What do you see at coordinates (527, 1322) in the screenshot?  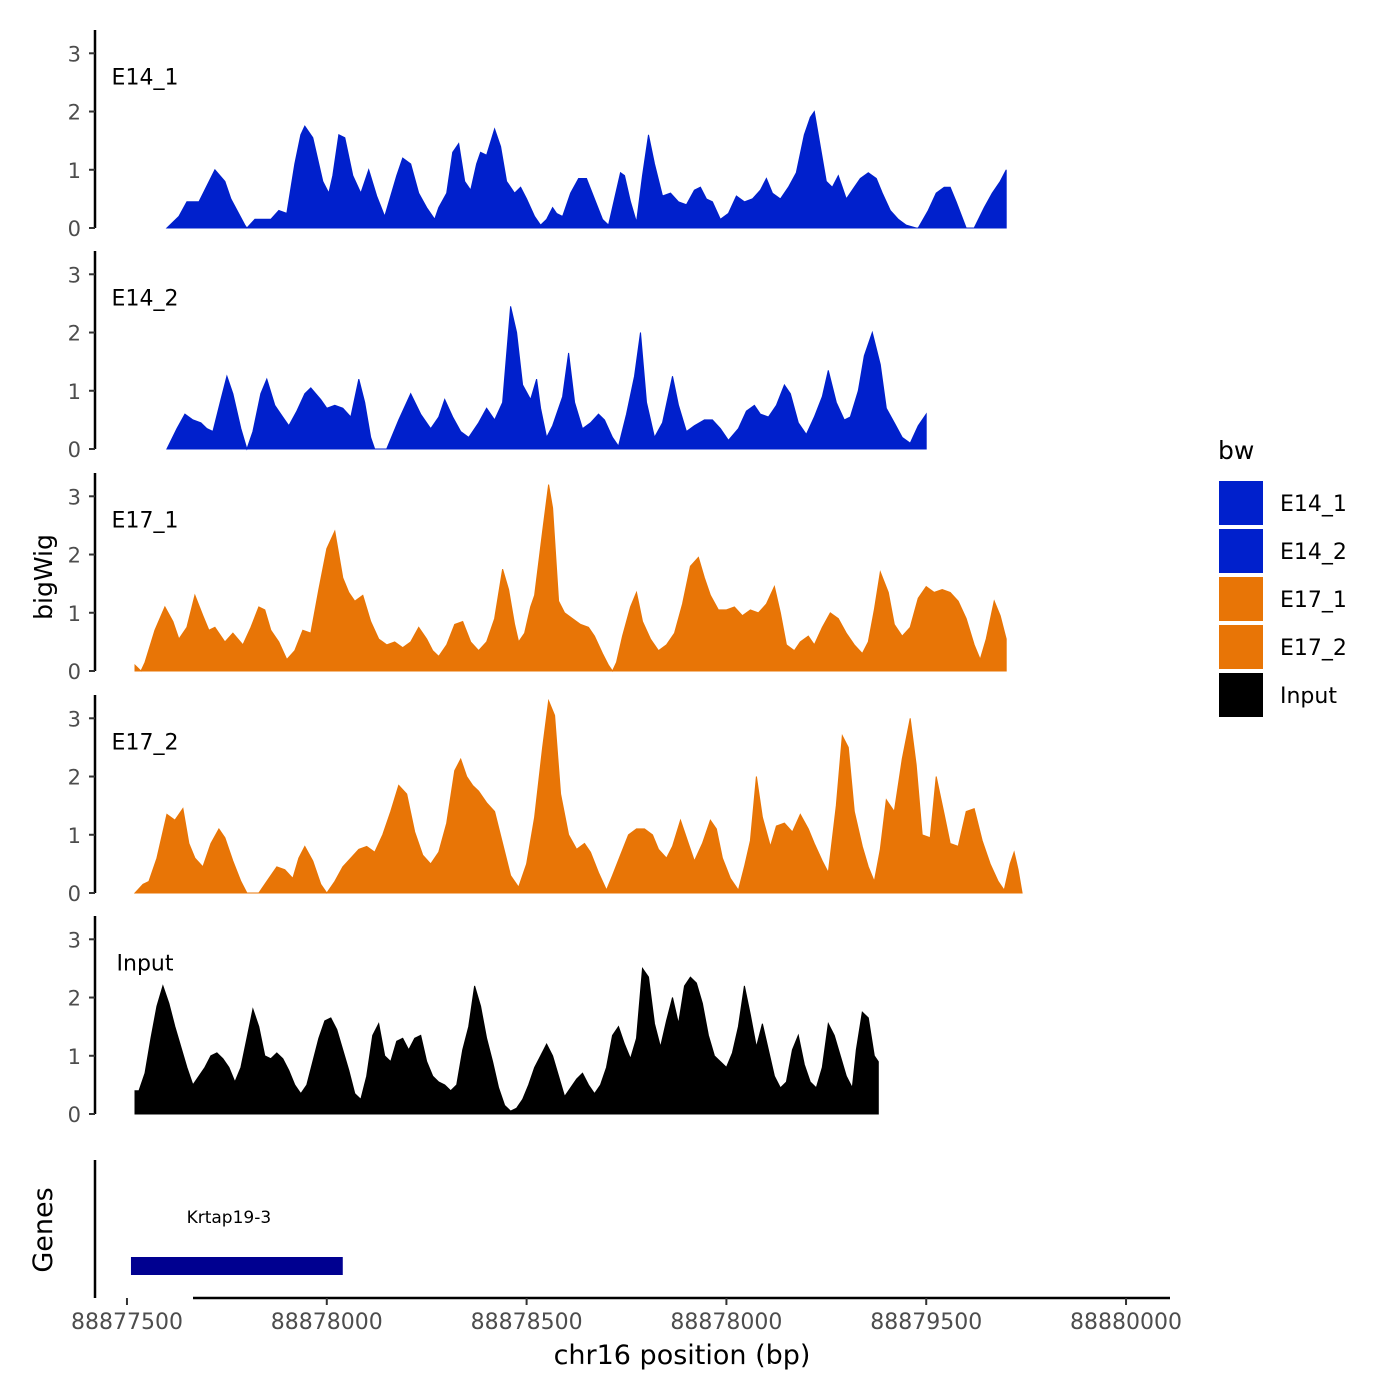 I see `x-tick-label: 88878500` at bounding box center [527, 1322].